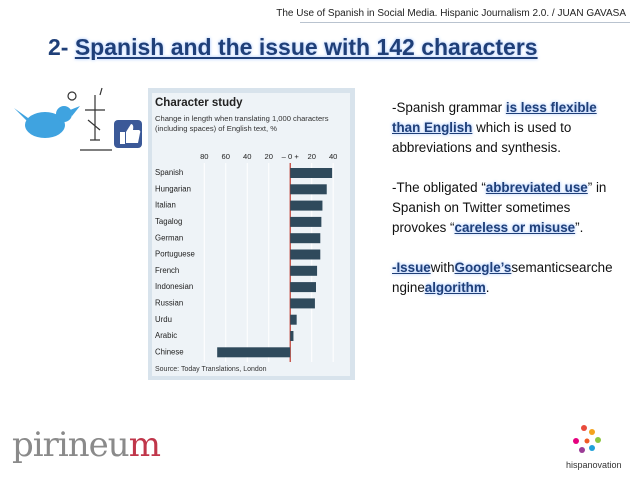 Image resolution: width=638 pixels, height=479 pixels. What do you see at coordinates (587, 439) in the screenshot?
I see `hispanovation-mark` at bounding box center [587, 439].